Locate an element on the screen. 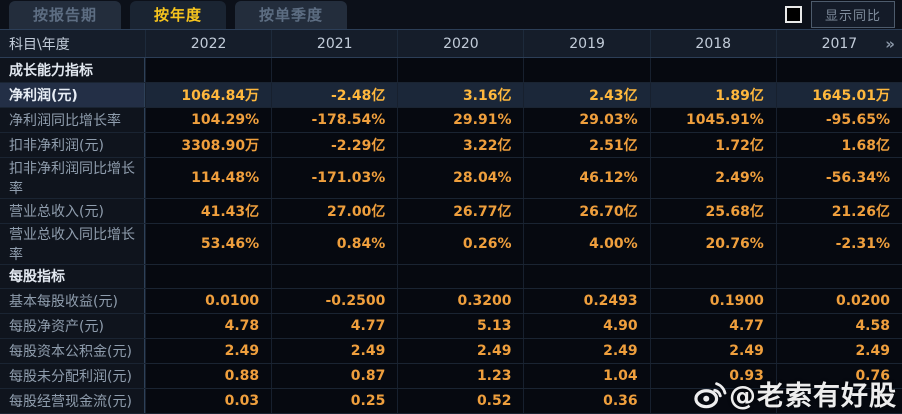  value-cell: 41.43亿 is located at coordinates (208, 210).